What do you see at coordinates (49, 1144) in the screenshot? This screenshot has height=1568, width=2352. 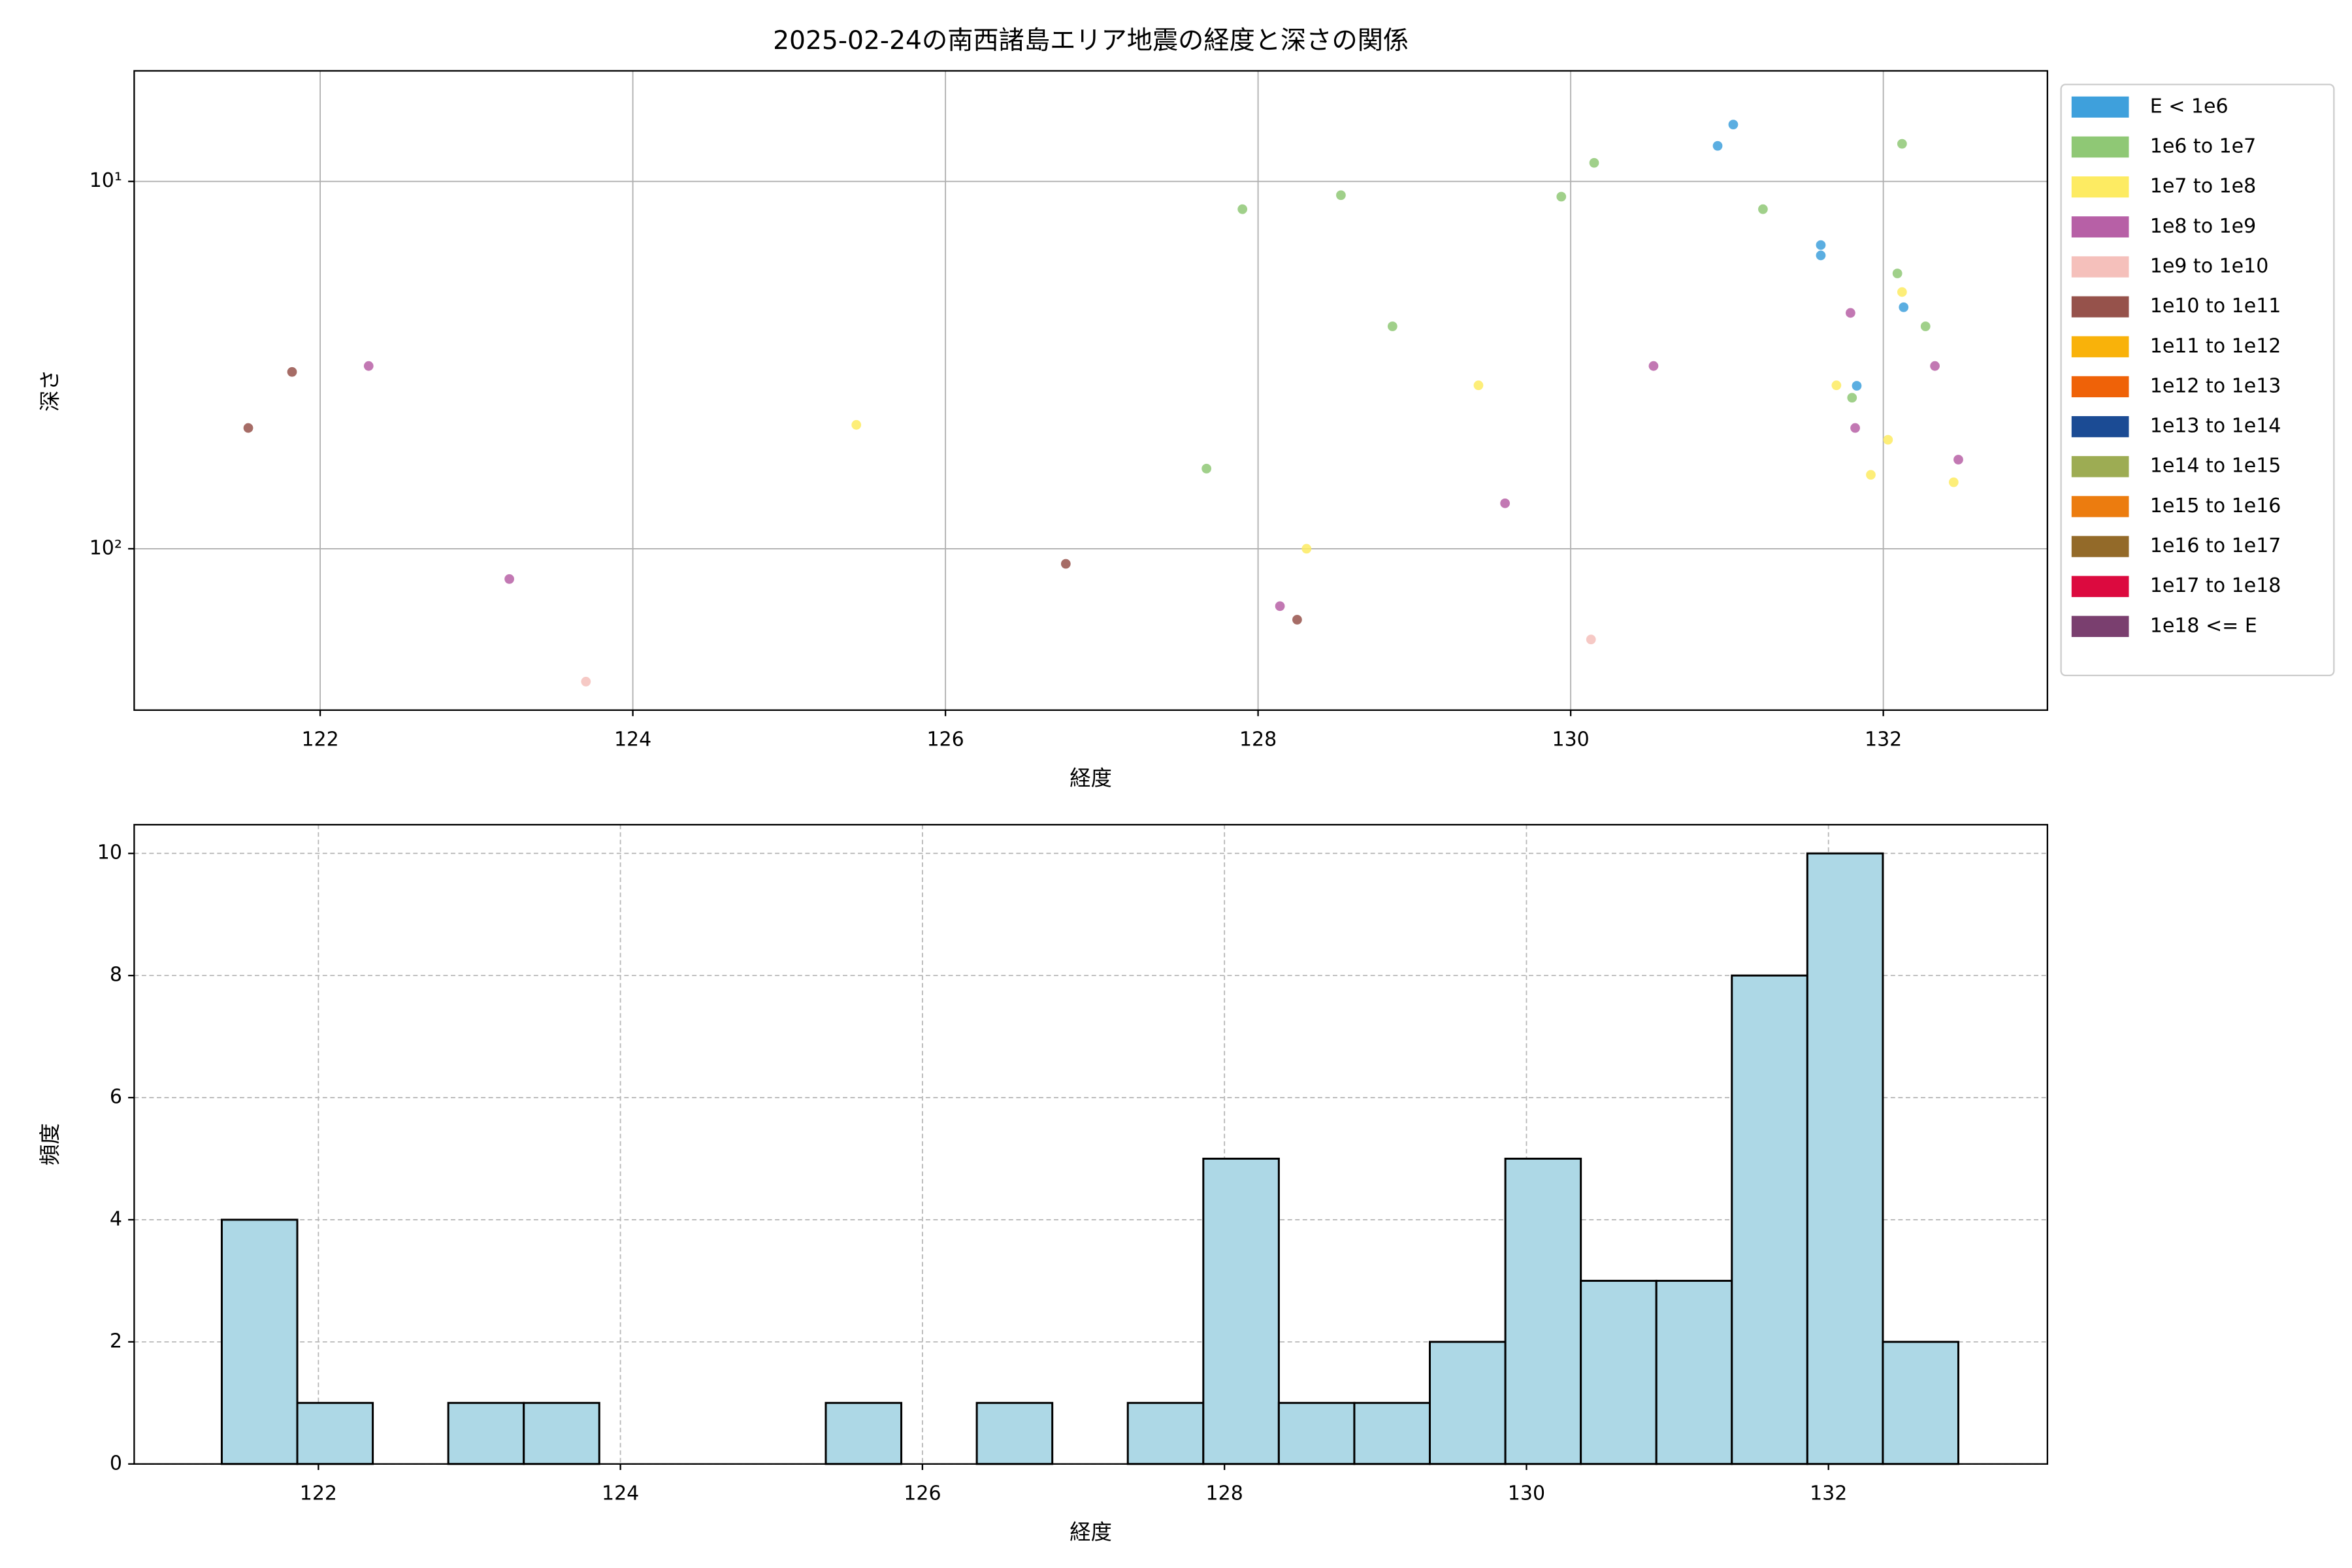 I see `y-axis-label: 頻度` at bounding box center [49, 1144].